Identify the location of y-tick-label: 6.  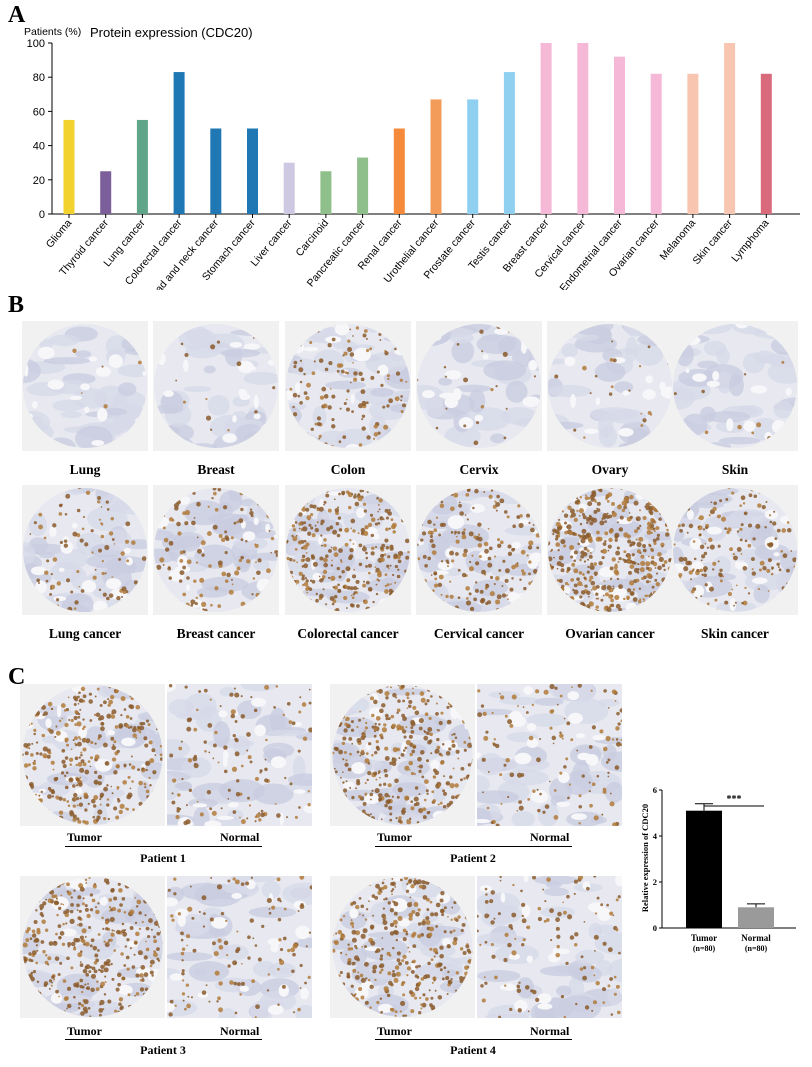
(655, 790).